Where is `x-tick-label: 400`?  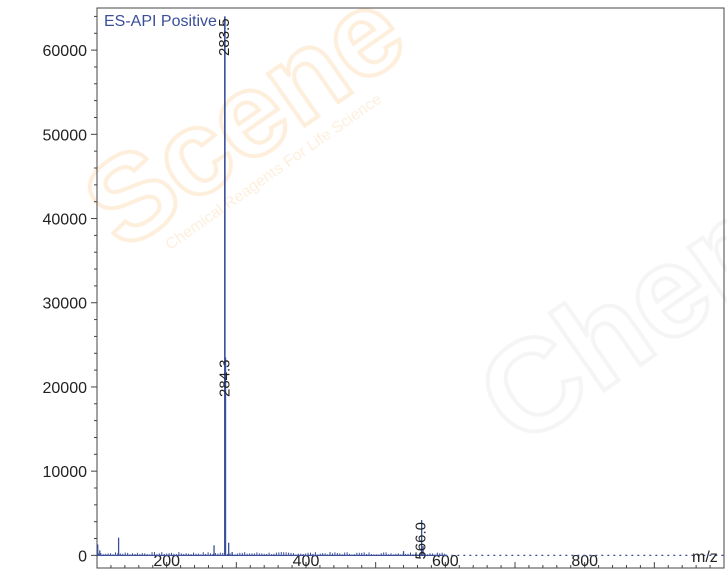 x-tick-label: 400 is located at coordinates (306, 561).